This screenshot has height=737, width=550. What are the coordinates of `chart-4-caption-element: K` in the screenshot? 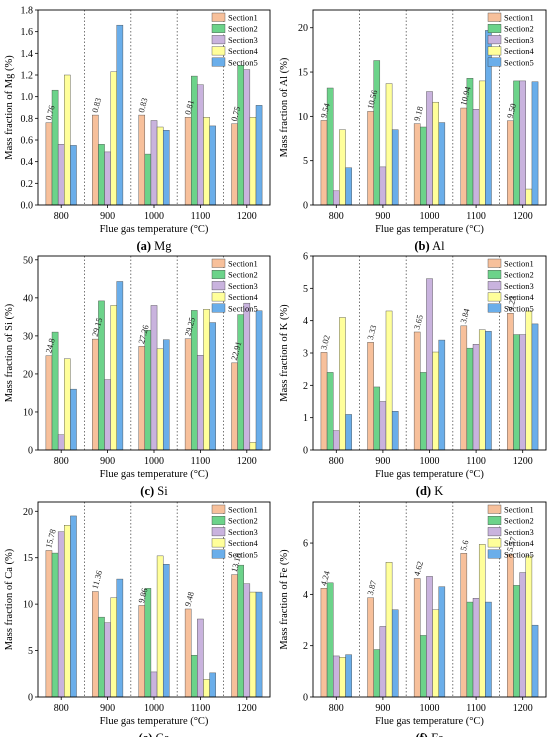 It's located at (437, 491).